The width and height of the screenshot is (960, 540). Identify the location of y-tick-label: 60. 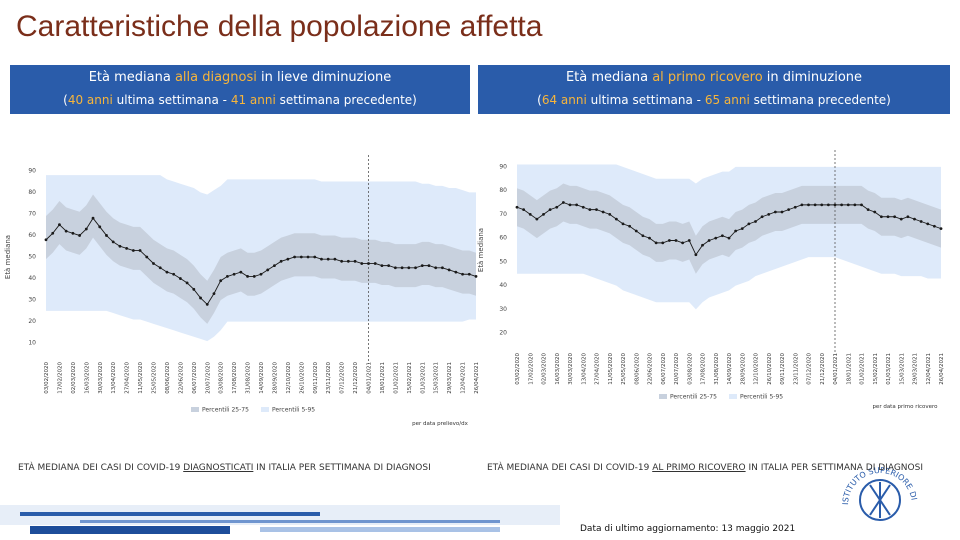
(32, 235).